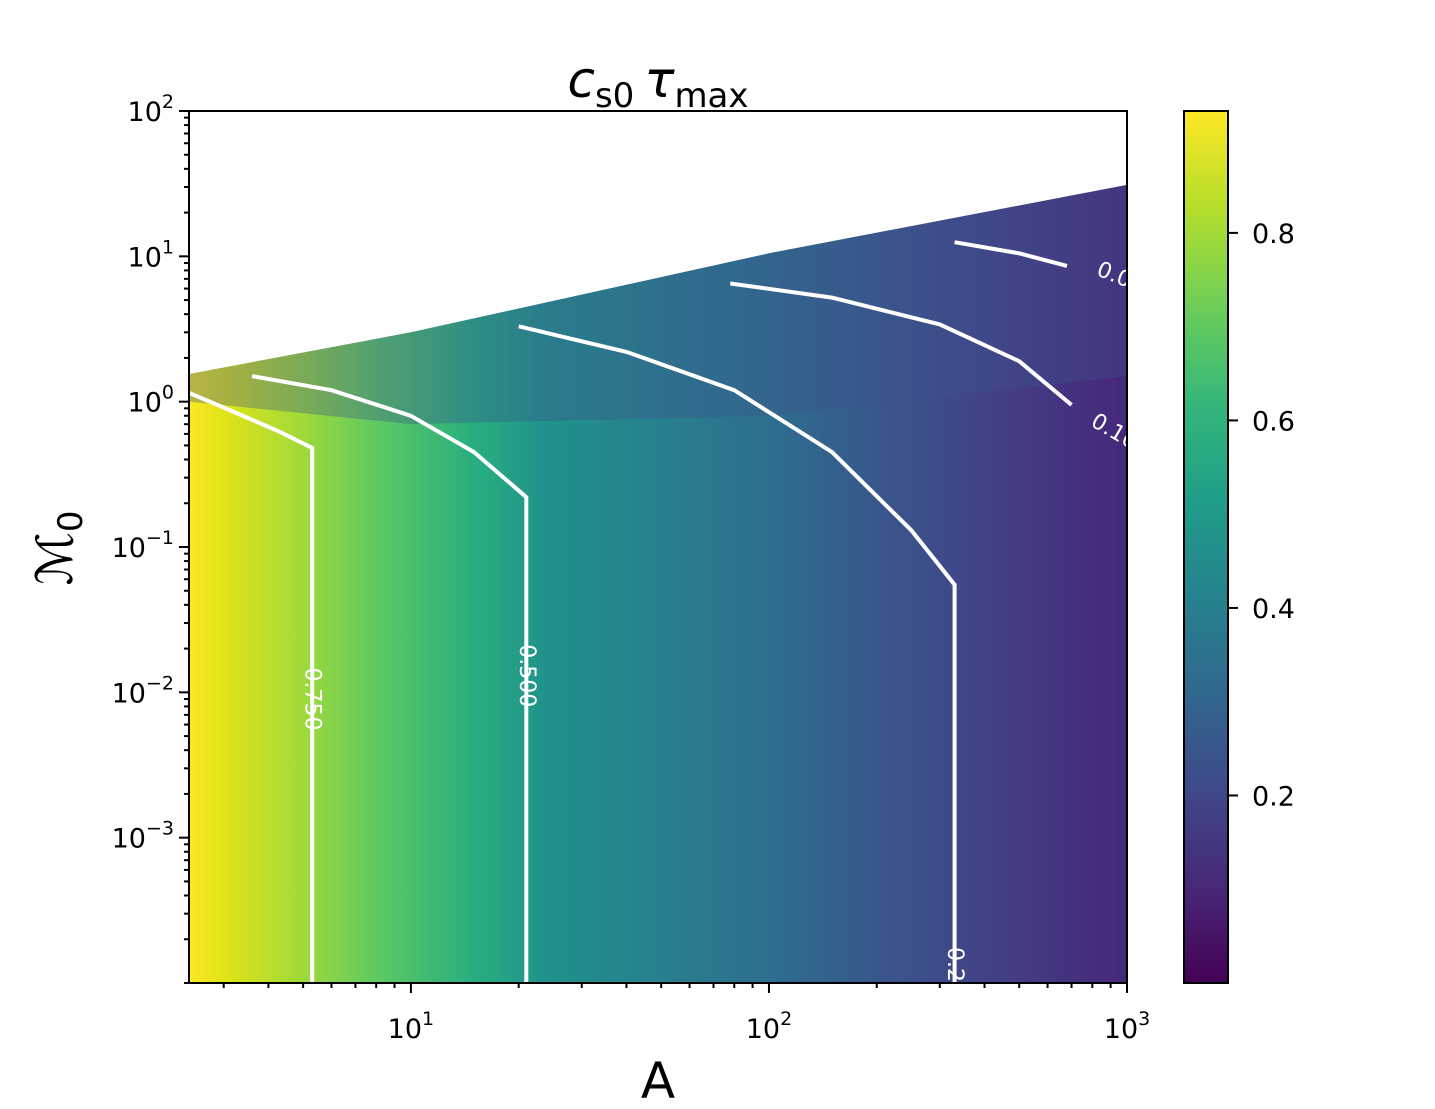 This screenshot has height=1109, width=1435. Describe the element at coordinates (143, 545) in the screenshot. I see `y-tick-label: 10⁻¹` at that location.